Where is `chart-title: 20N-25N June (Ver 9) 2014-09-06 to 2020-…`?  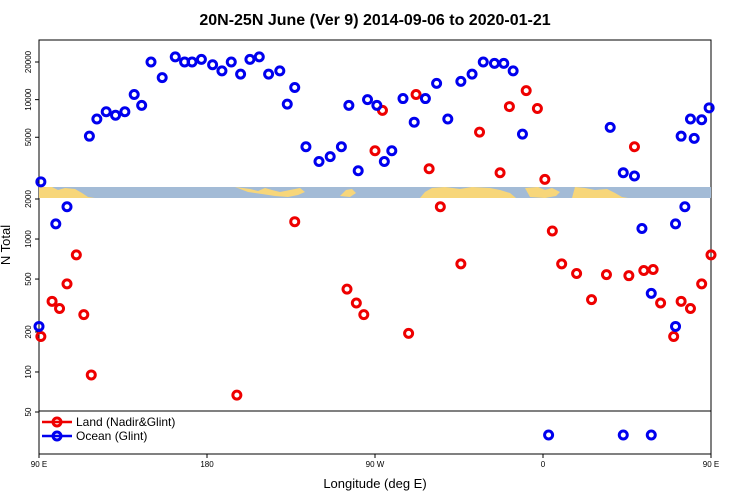
chart-title: 20N-25N June (Ver 9) 2014-09-06 to 2020-… is located at coordinates (374, 20).